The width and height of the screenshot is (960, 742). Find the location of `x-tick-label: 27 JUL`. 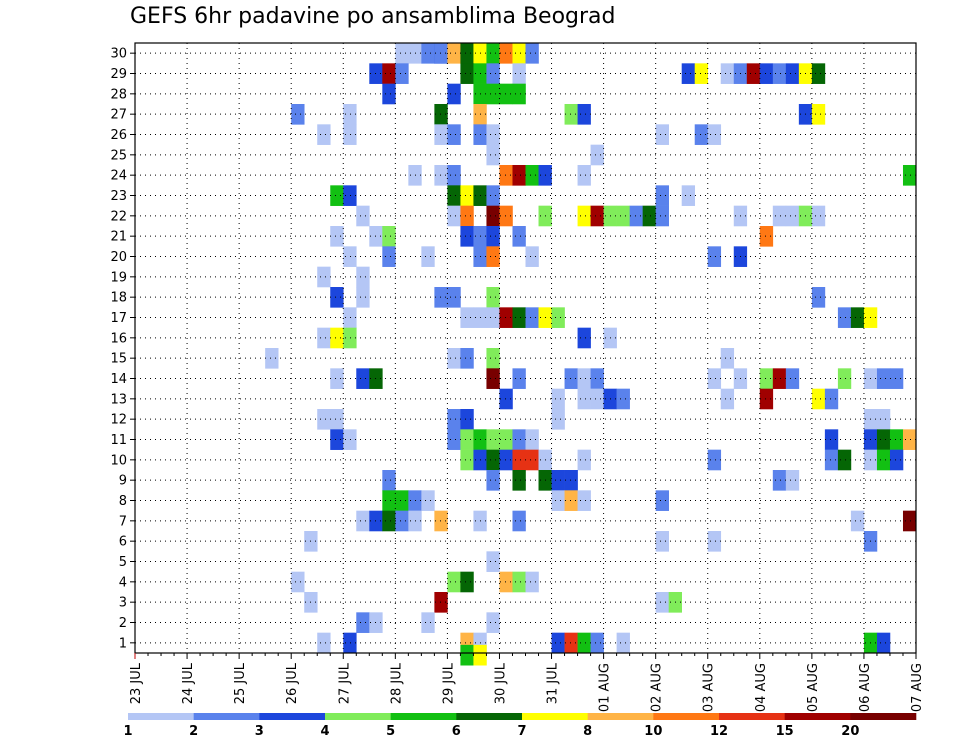

x-tick-label: 27 JUL is located at coordinates (344, 683).